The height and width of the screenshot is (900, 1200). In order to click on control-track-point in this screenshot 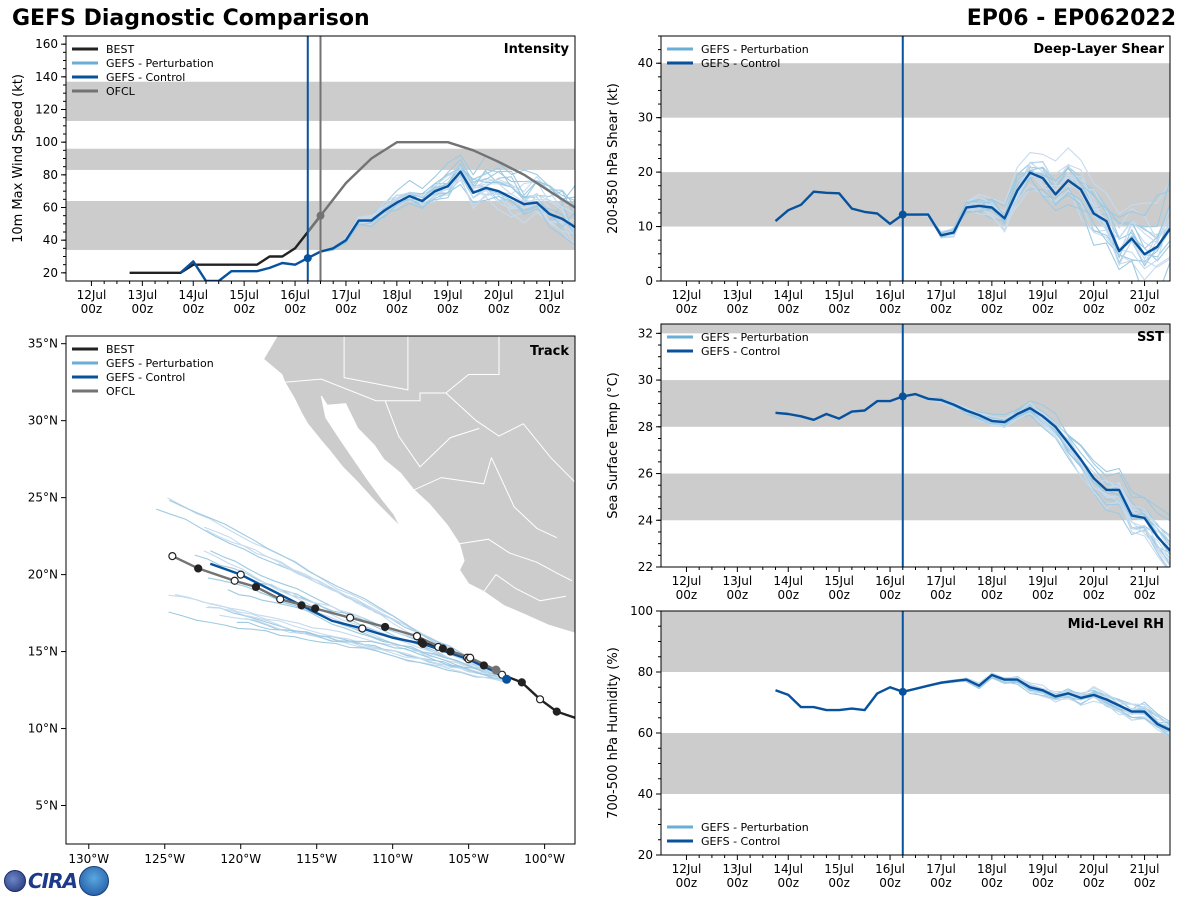, I will do `click(301, 605)`.